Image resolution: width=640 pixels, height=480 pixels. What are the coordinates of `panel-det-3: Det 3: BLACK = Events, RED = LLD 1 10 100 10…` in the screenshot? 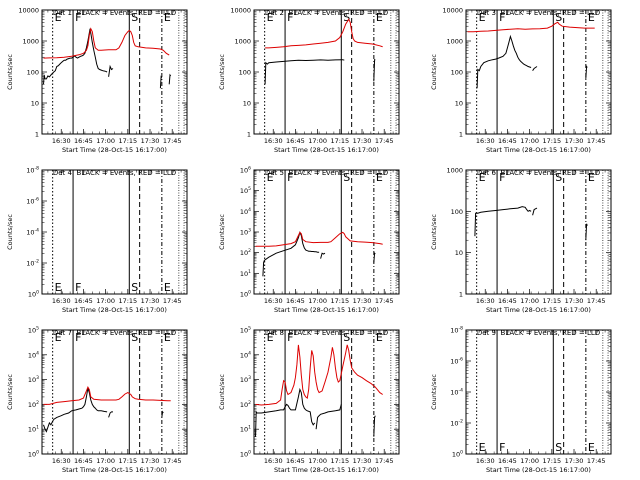 It's located at (521, 80).